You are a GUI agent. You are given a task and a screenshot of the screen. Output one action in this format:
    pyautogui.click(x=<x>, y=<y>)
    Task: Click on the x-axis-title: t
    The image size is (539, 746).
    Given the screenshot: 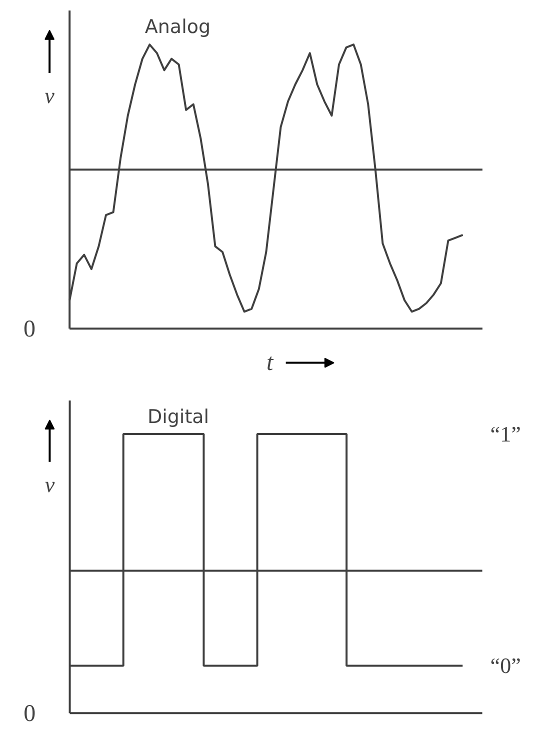 What is the action you would take?
    pyautogui.click(x=270, y=363)
    